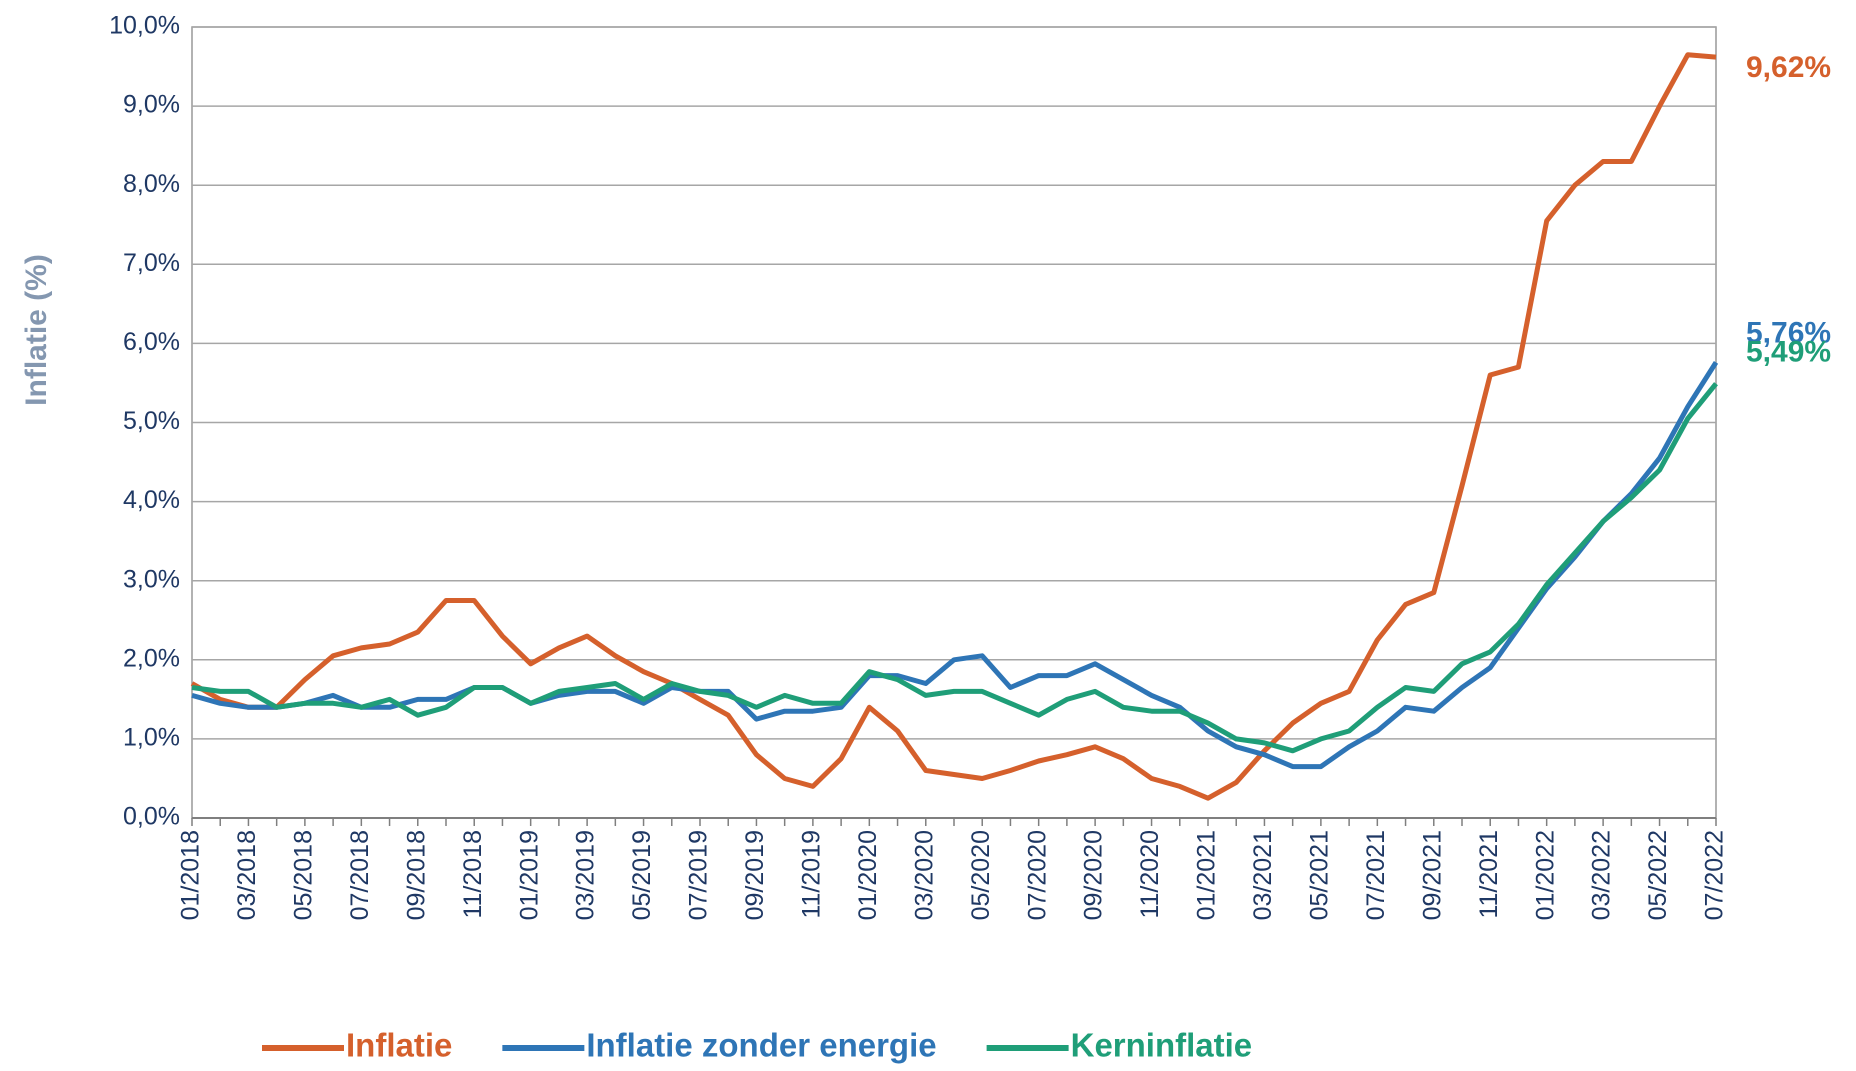 The height and width of the screenshot is (1071, 1856). I want to click on x-tick-label: 07/2021, so click(1376, 875).